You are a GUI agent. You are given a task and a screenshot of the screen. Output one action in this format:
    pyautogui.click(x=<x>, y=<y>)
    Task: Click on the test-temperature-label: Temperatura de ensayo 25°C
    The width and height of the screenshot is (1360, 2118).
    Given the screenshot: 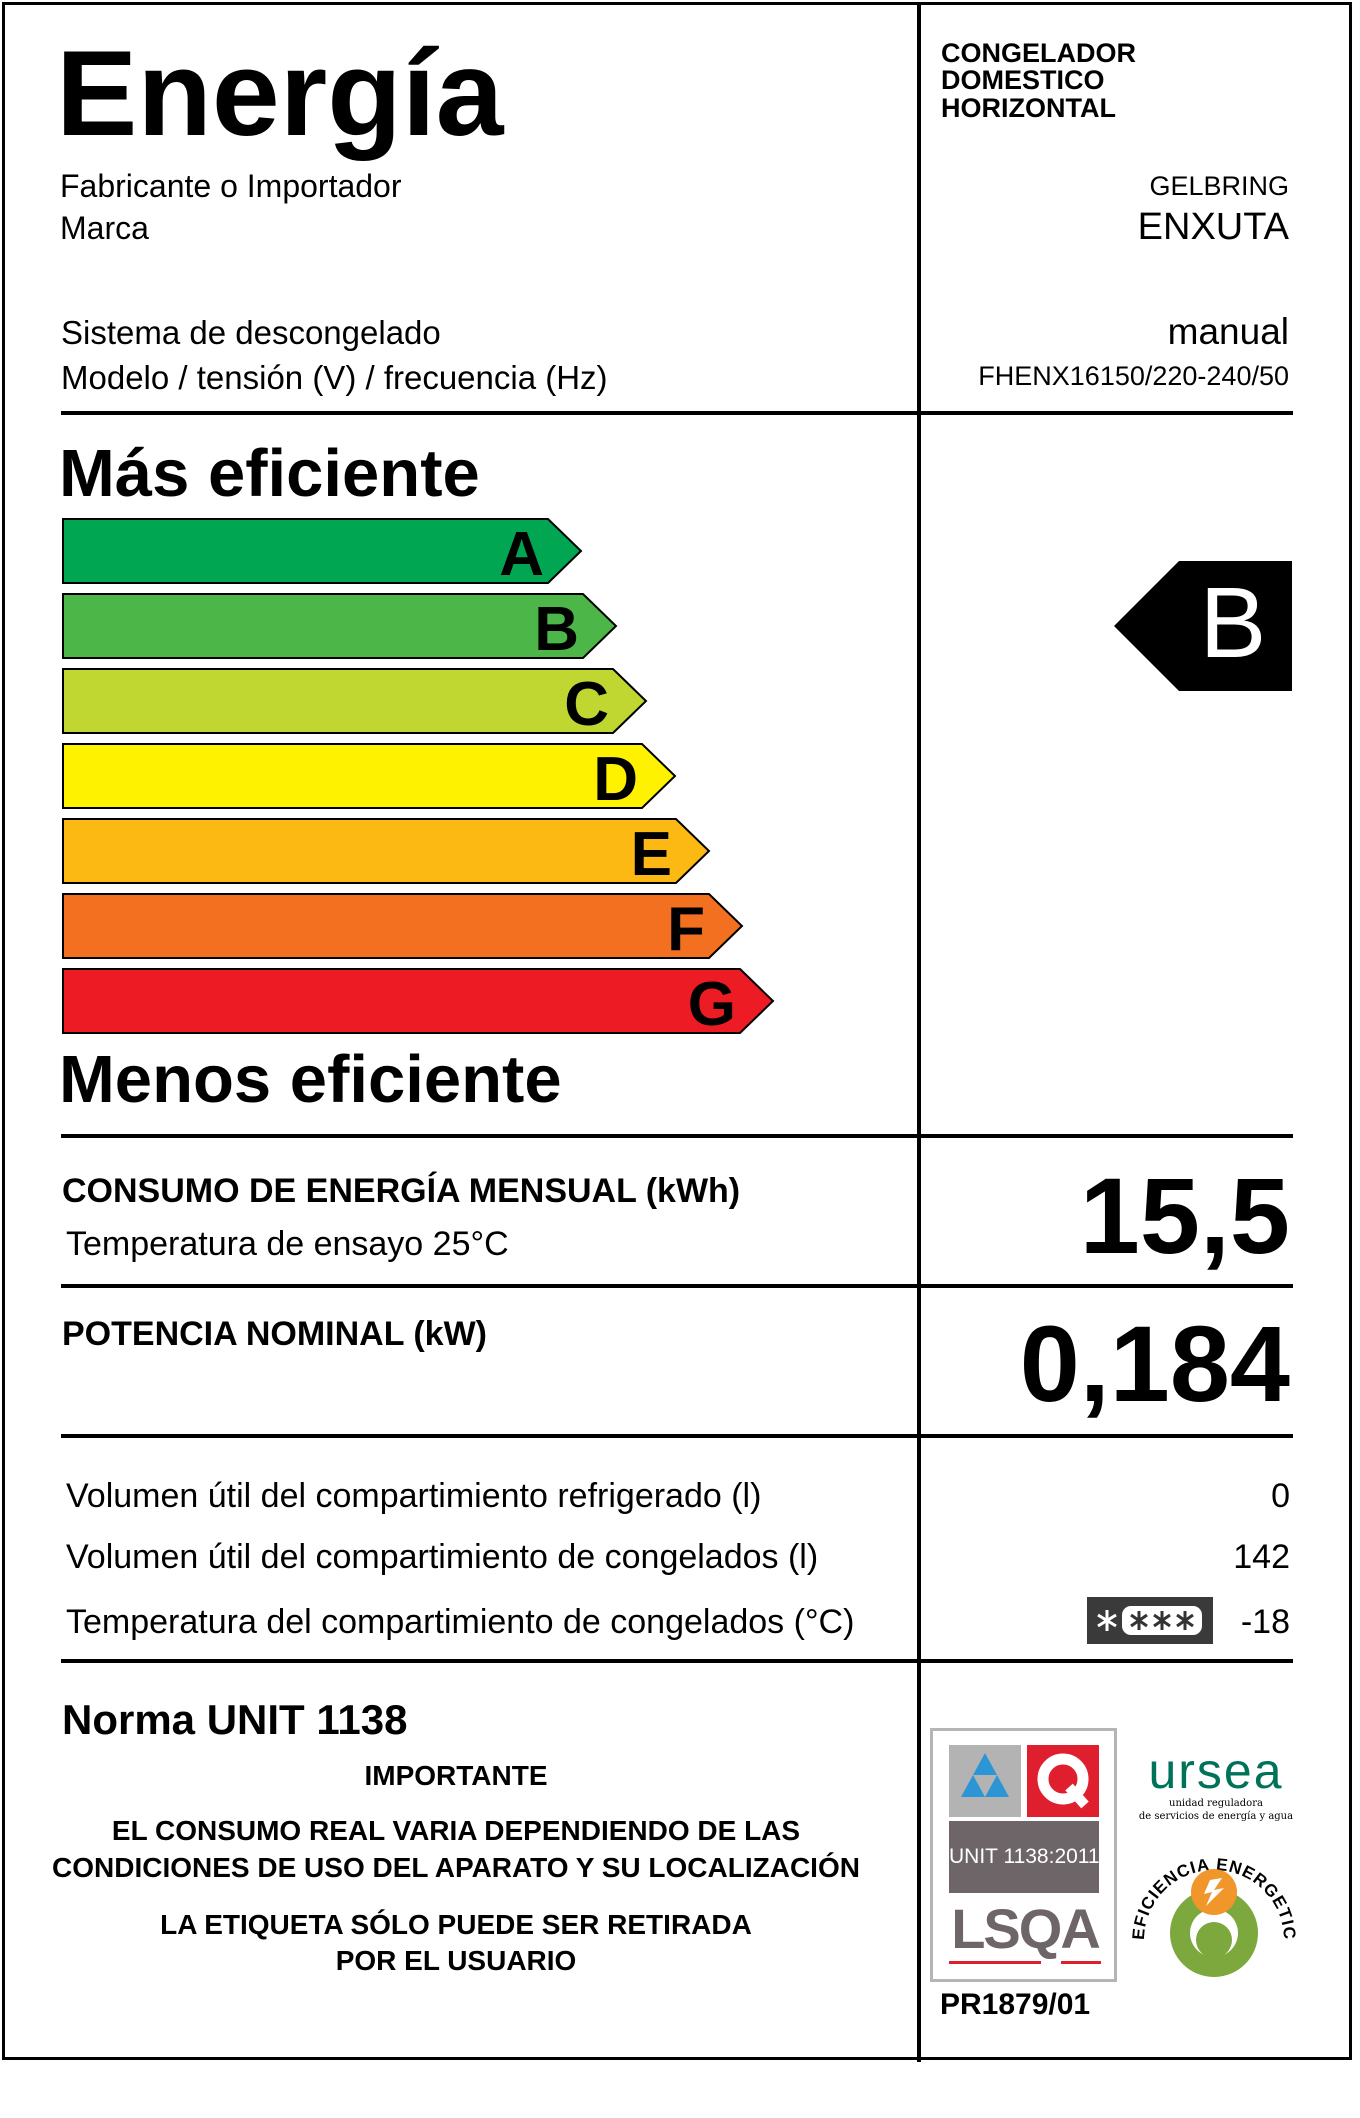 What is the action you would take?
    pyautogui.click(x=287, y=1244)
    